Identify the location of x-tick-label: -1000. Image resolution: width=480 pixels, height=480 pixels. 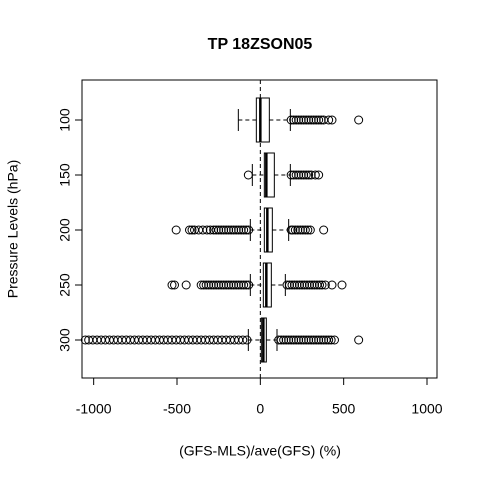
(94, 409).